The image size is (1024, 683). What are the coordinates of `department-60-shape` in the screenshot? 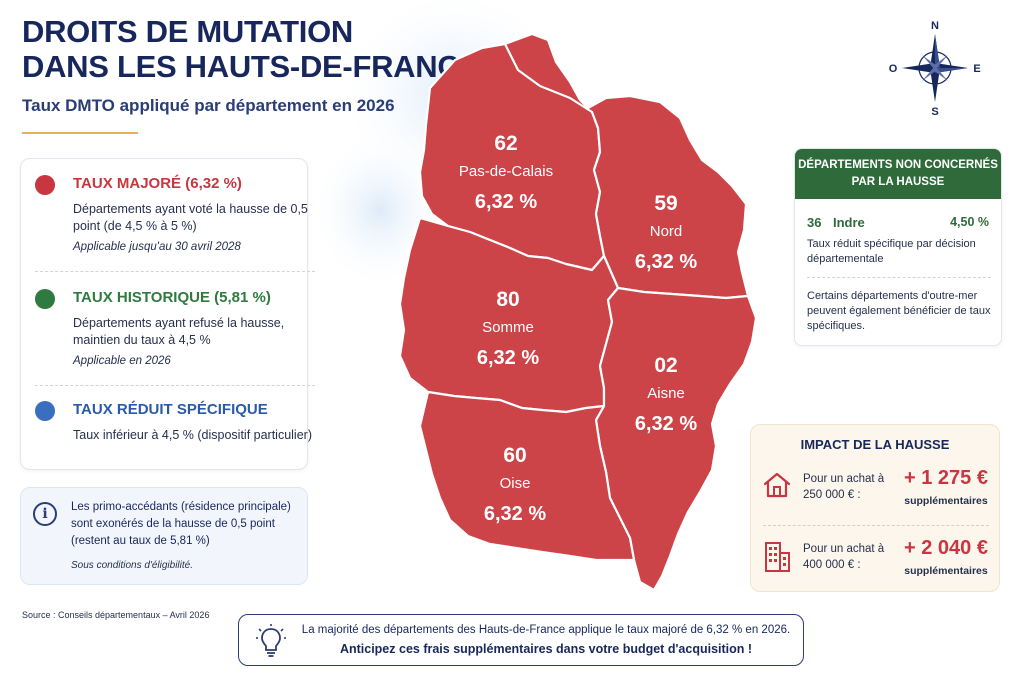 It's located at (527, 476).